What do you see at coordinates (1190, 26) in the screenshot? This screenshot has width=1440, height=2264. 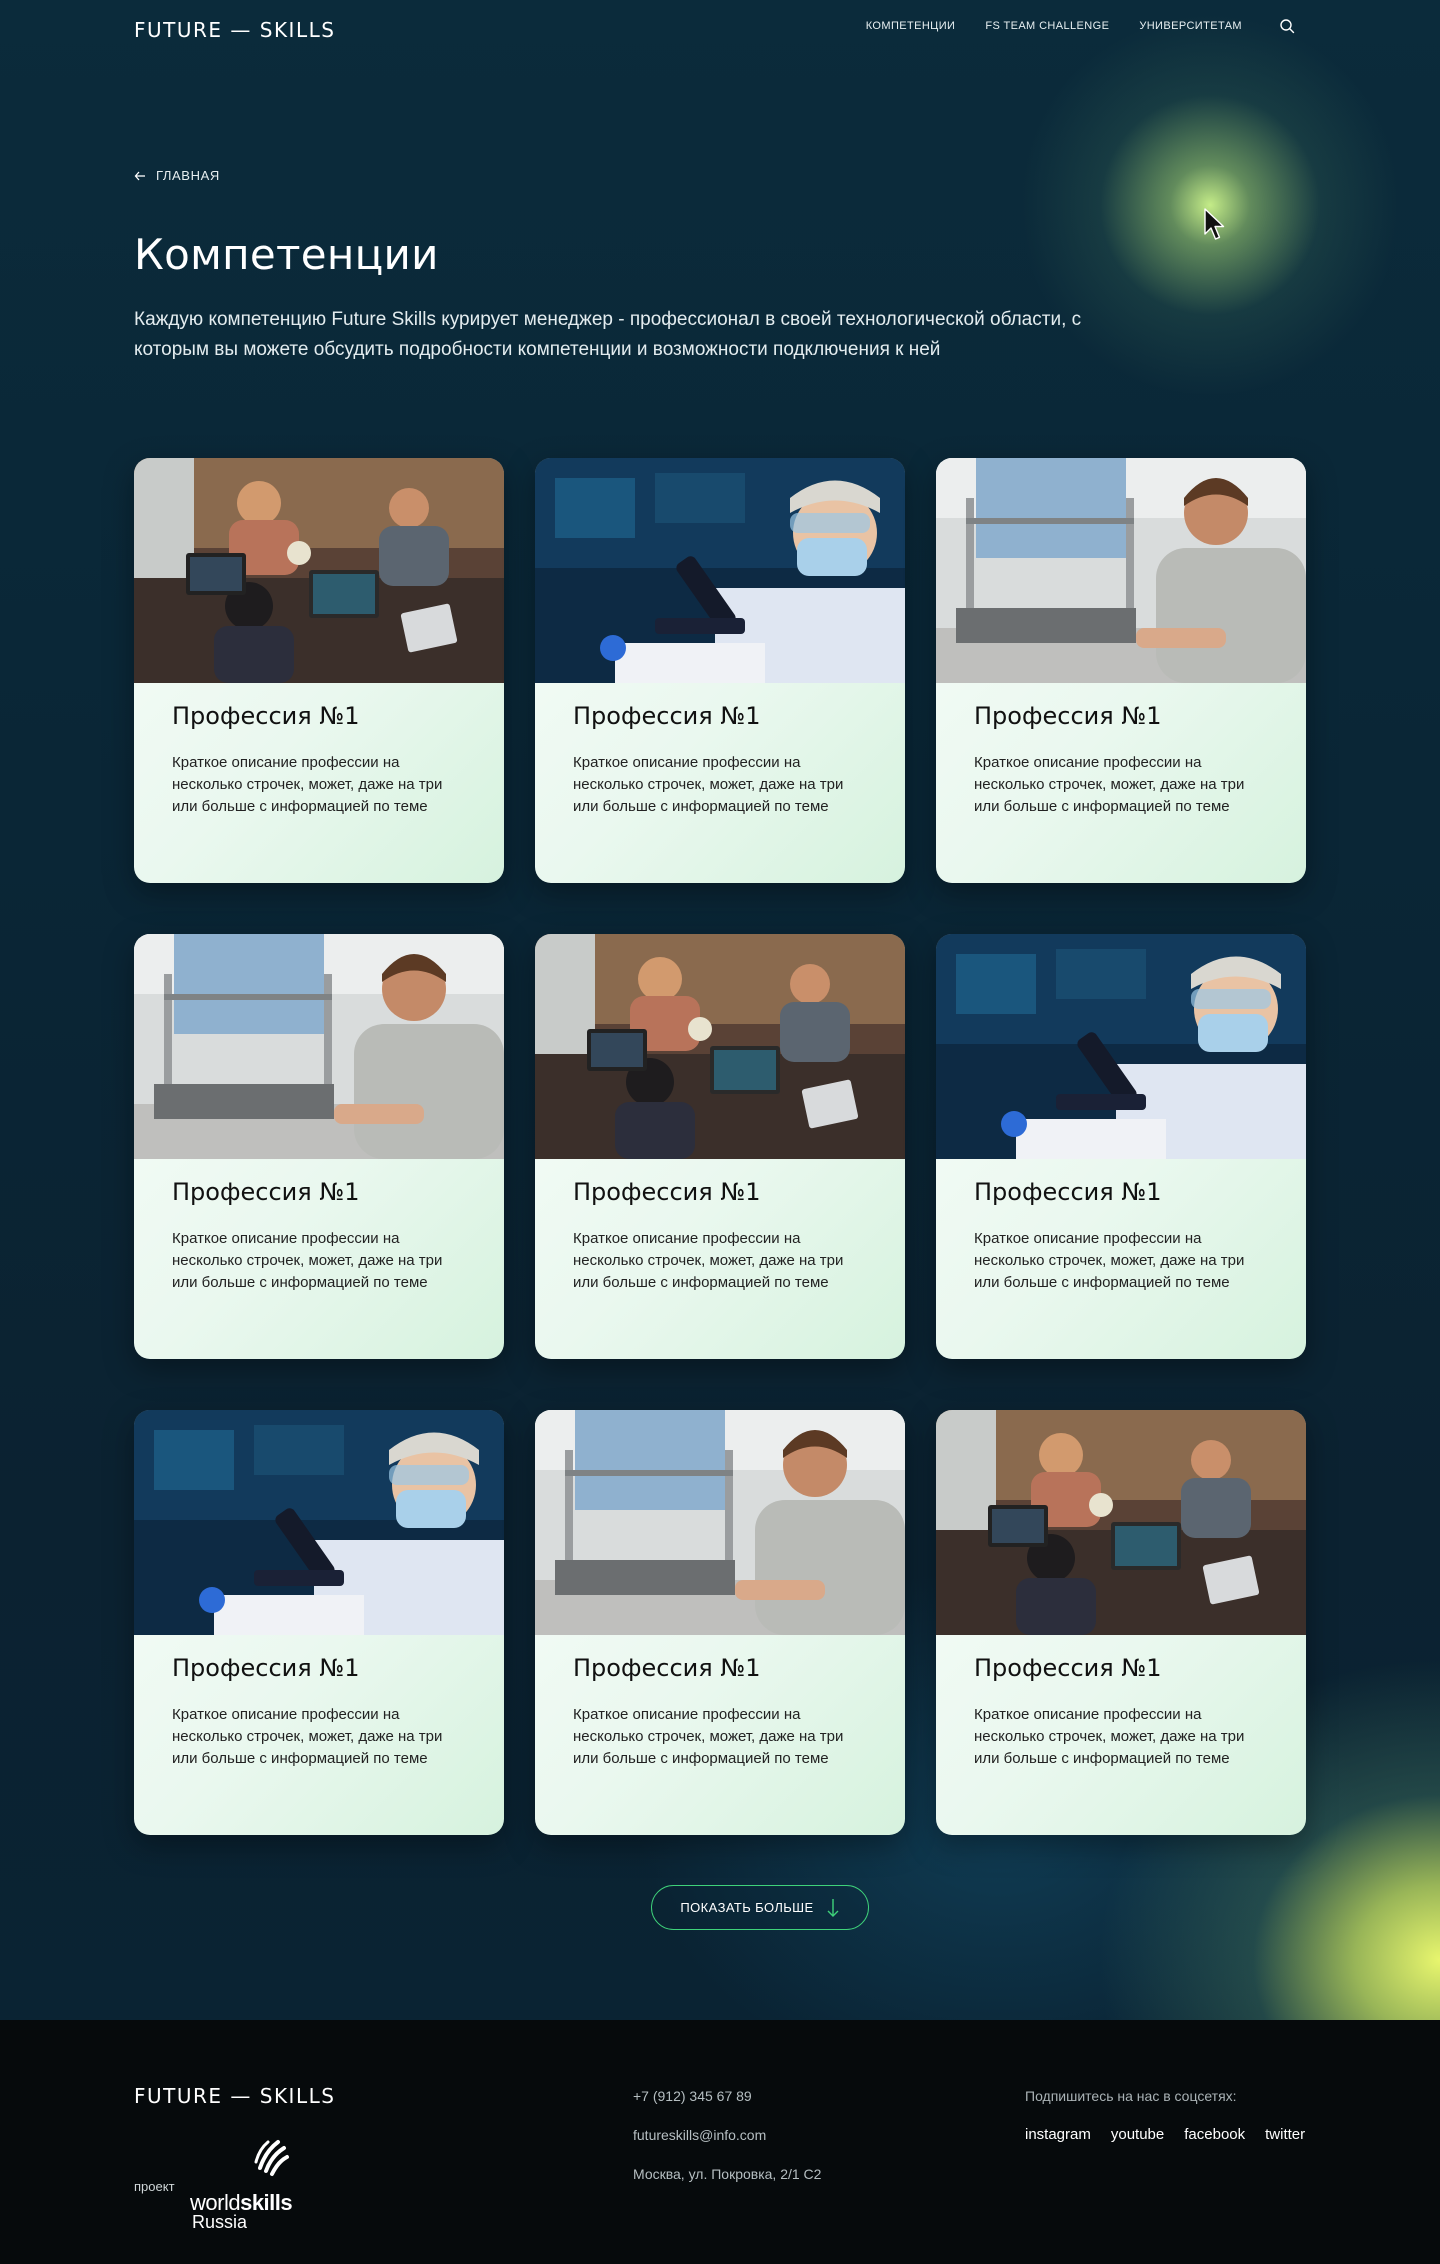 I see `nav-item-universities: УНИВЕРСИТЕТАМ` at bounding box center [1190, 26].